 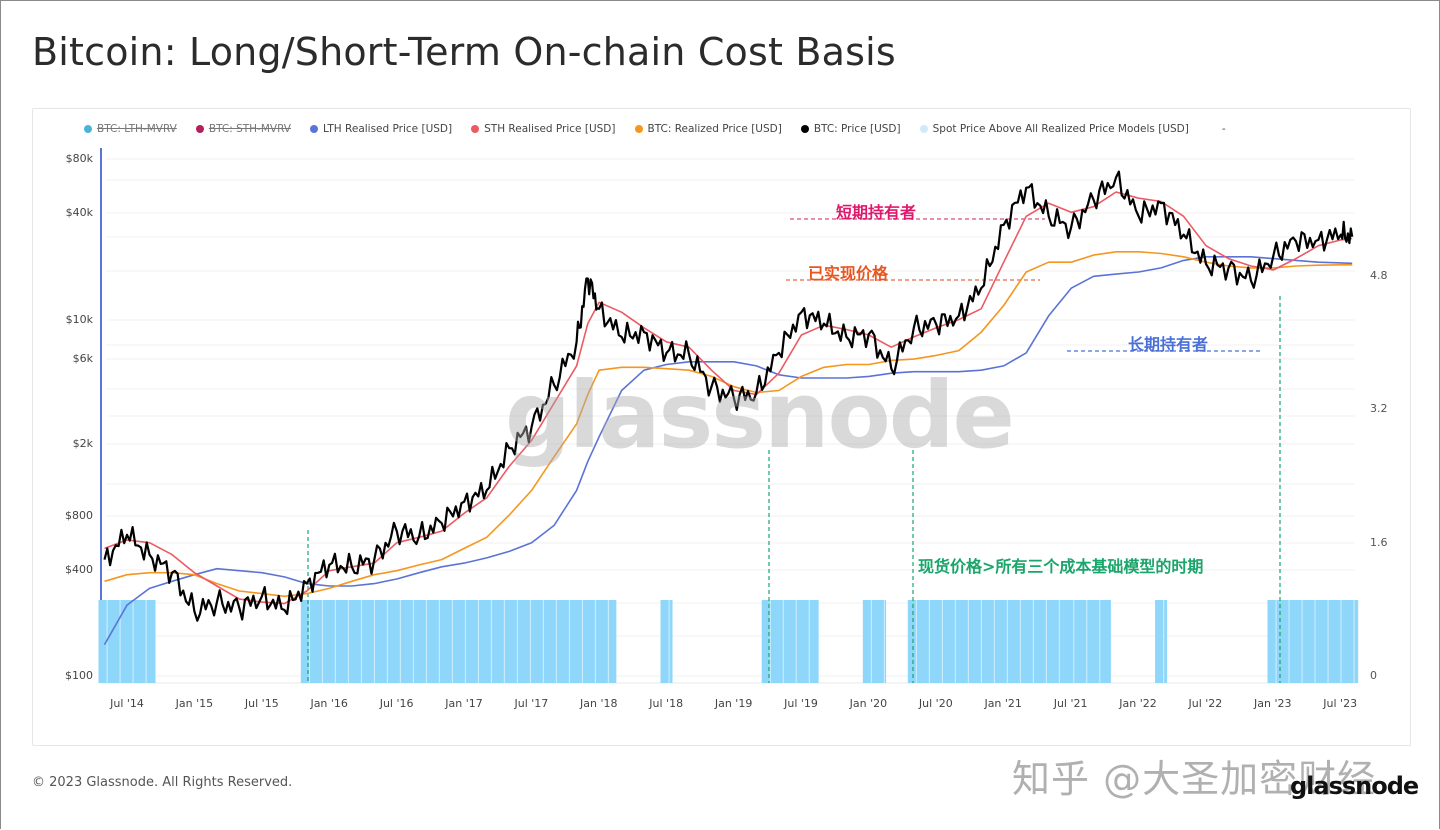 What do you see at coordinates (79, 212) in the screenshot?
I see `y-tick-label: $40k` at bounding box center [79, 212].